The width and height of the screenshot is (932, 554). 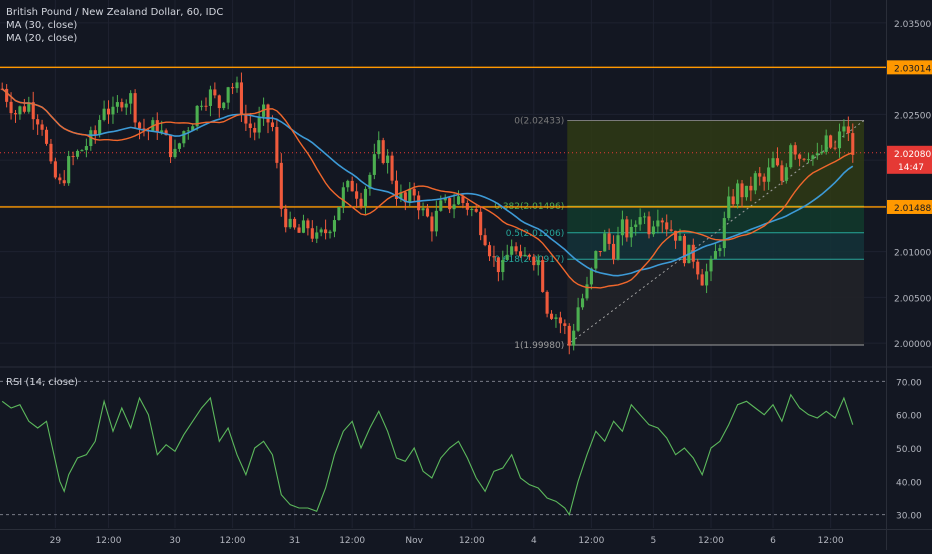 I want to click on time-tick-label: 30, so click(x=175, y=541).